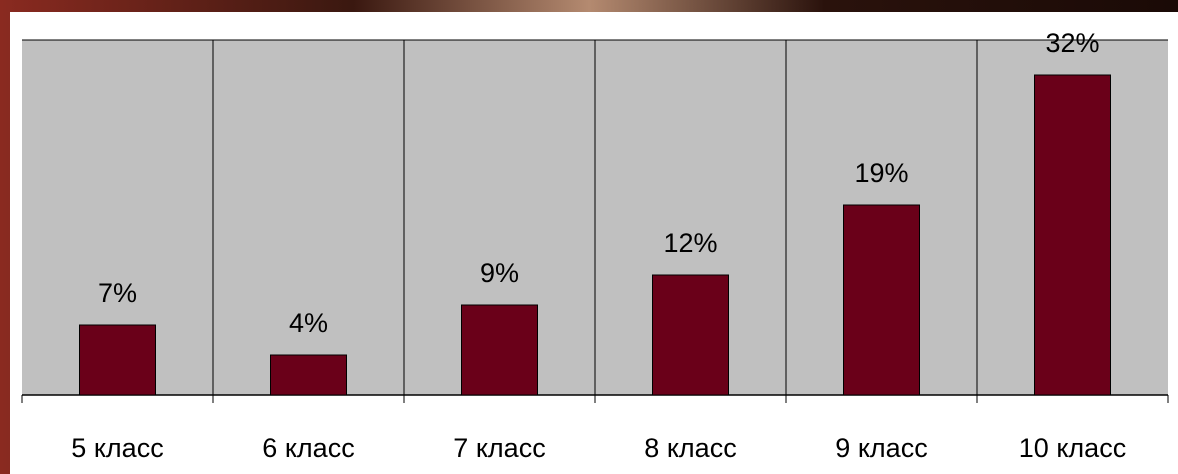  Describe the element at coordinates (308, 323) in the screenshot. I see `value-label: 4%` at that location.